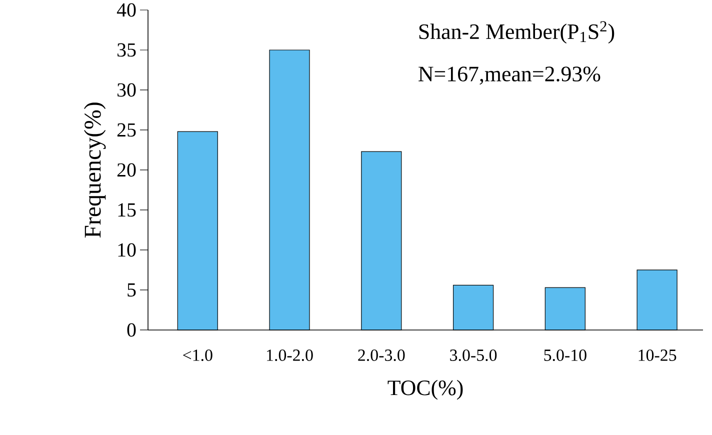  What do you see at coordinates (127, 50) in the screenshot?
I see `y-tick-label: 35` at bounding box center [127, 50].